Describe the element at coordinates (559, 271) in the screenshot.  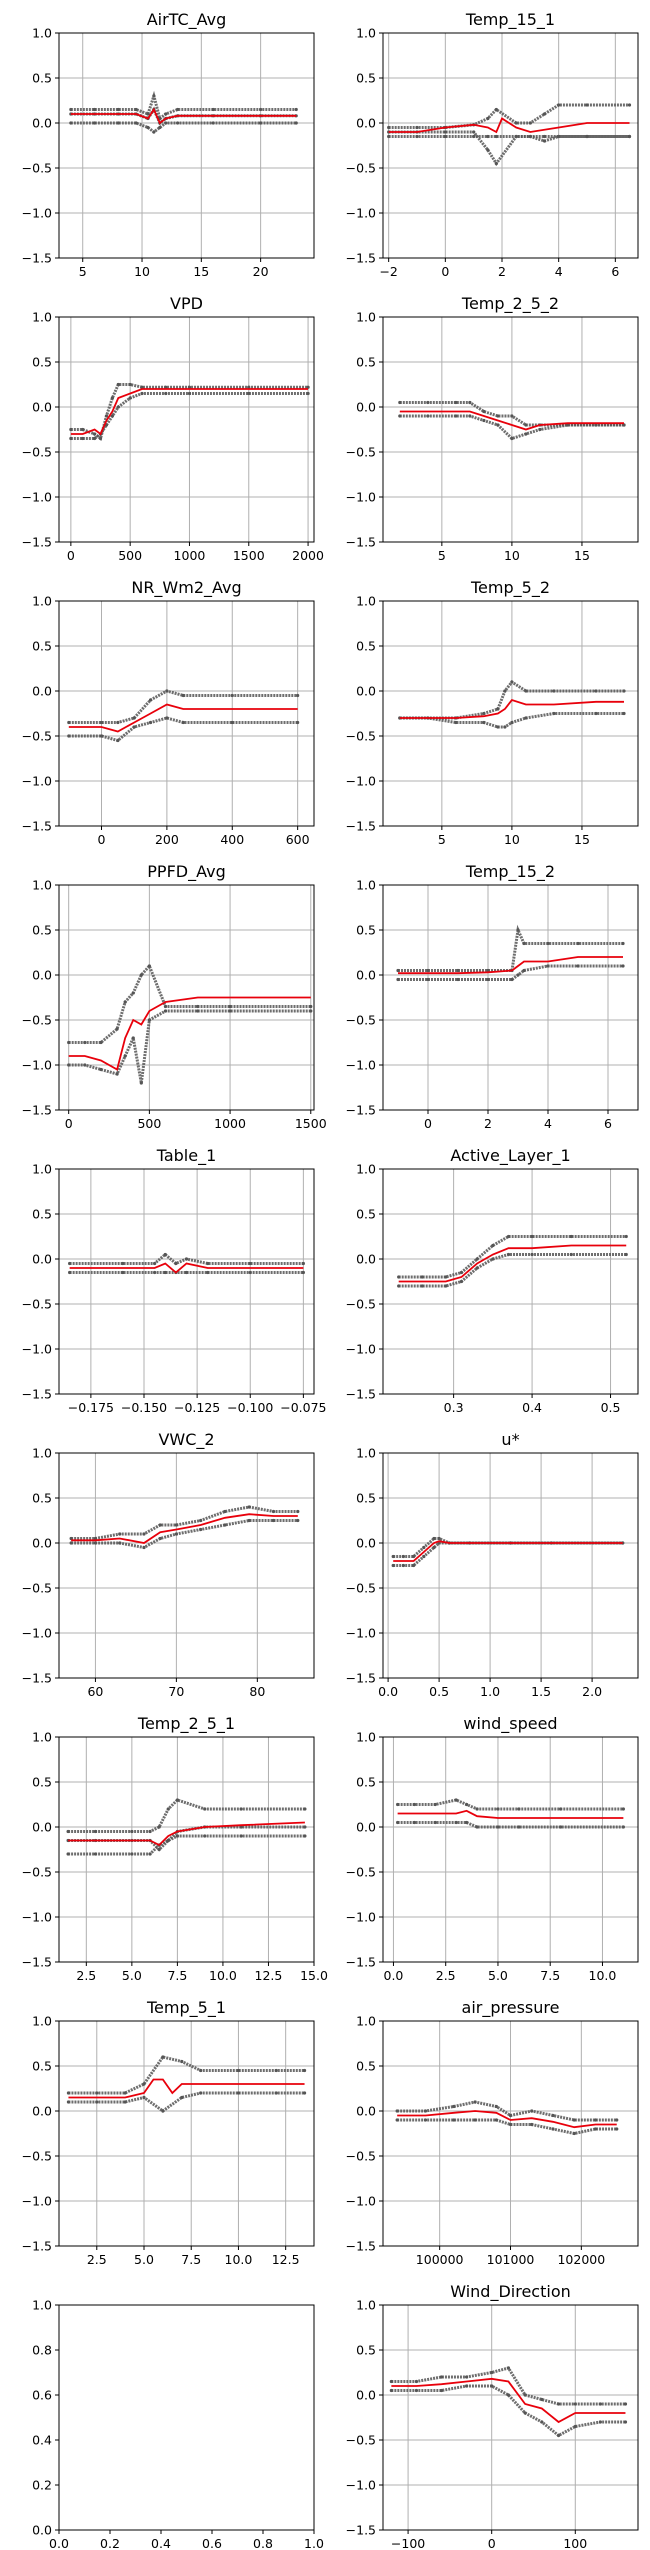
I see `x-tick-label: 4` at that location.